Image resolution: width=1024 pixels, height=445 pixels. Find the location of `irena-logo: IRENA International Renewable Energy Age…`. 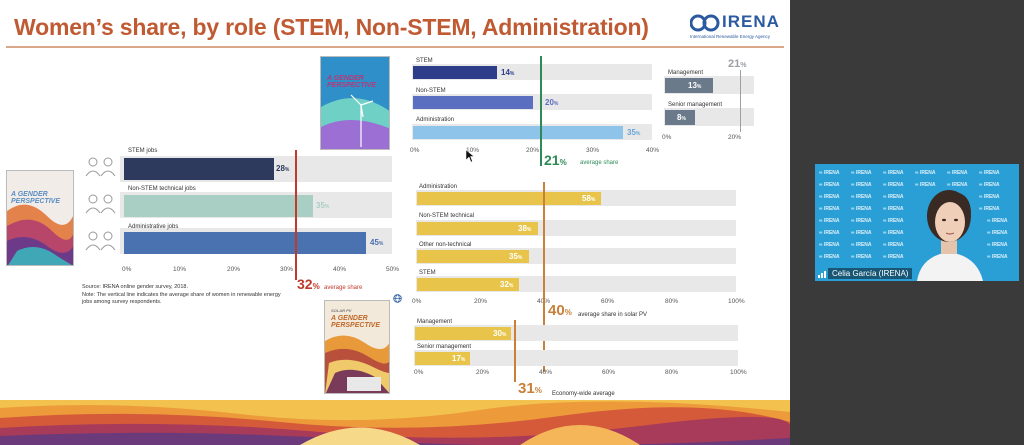

irena-logo: IRENA International Renewable Energy Age… is located at coordinates (736, 26).